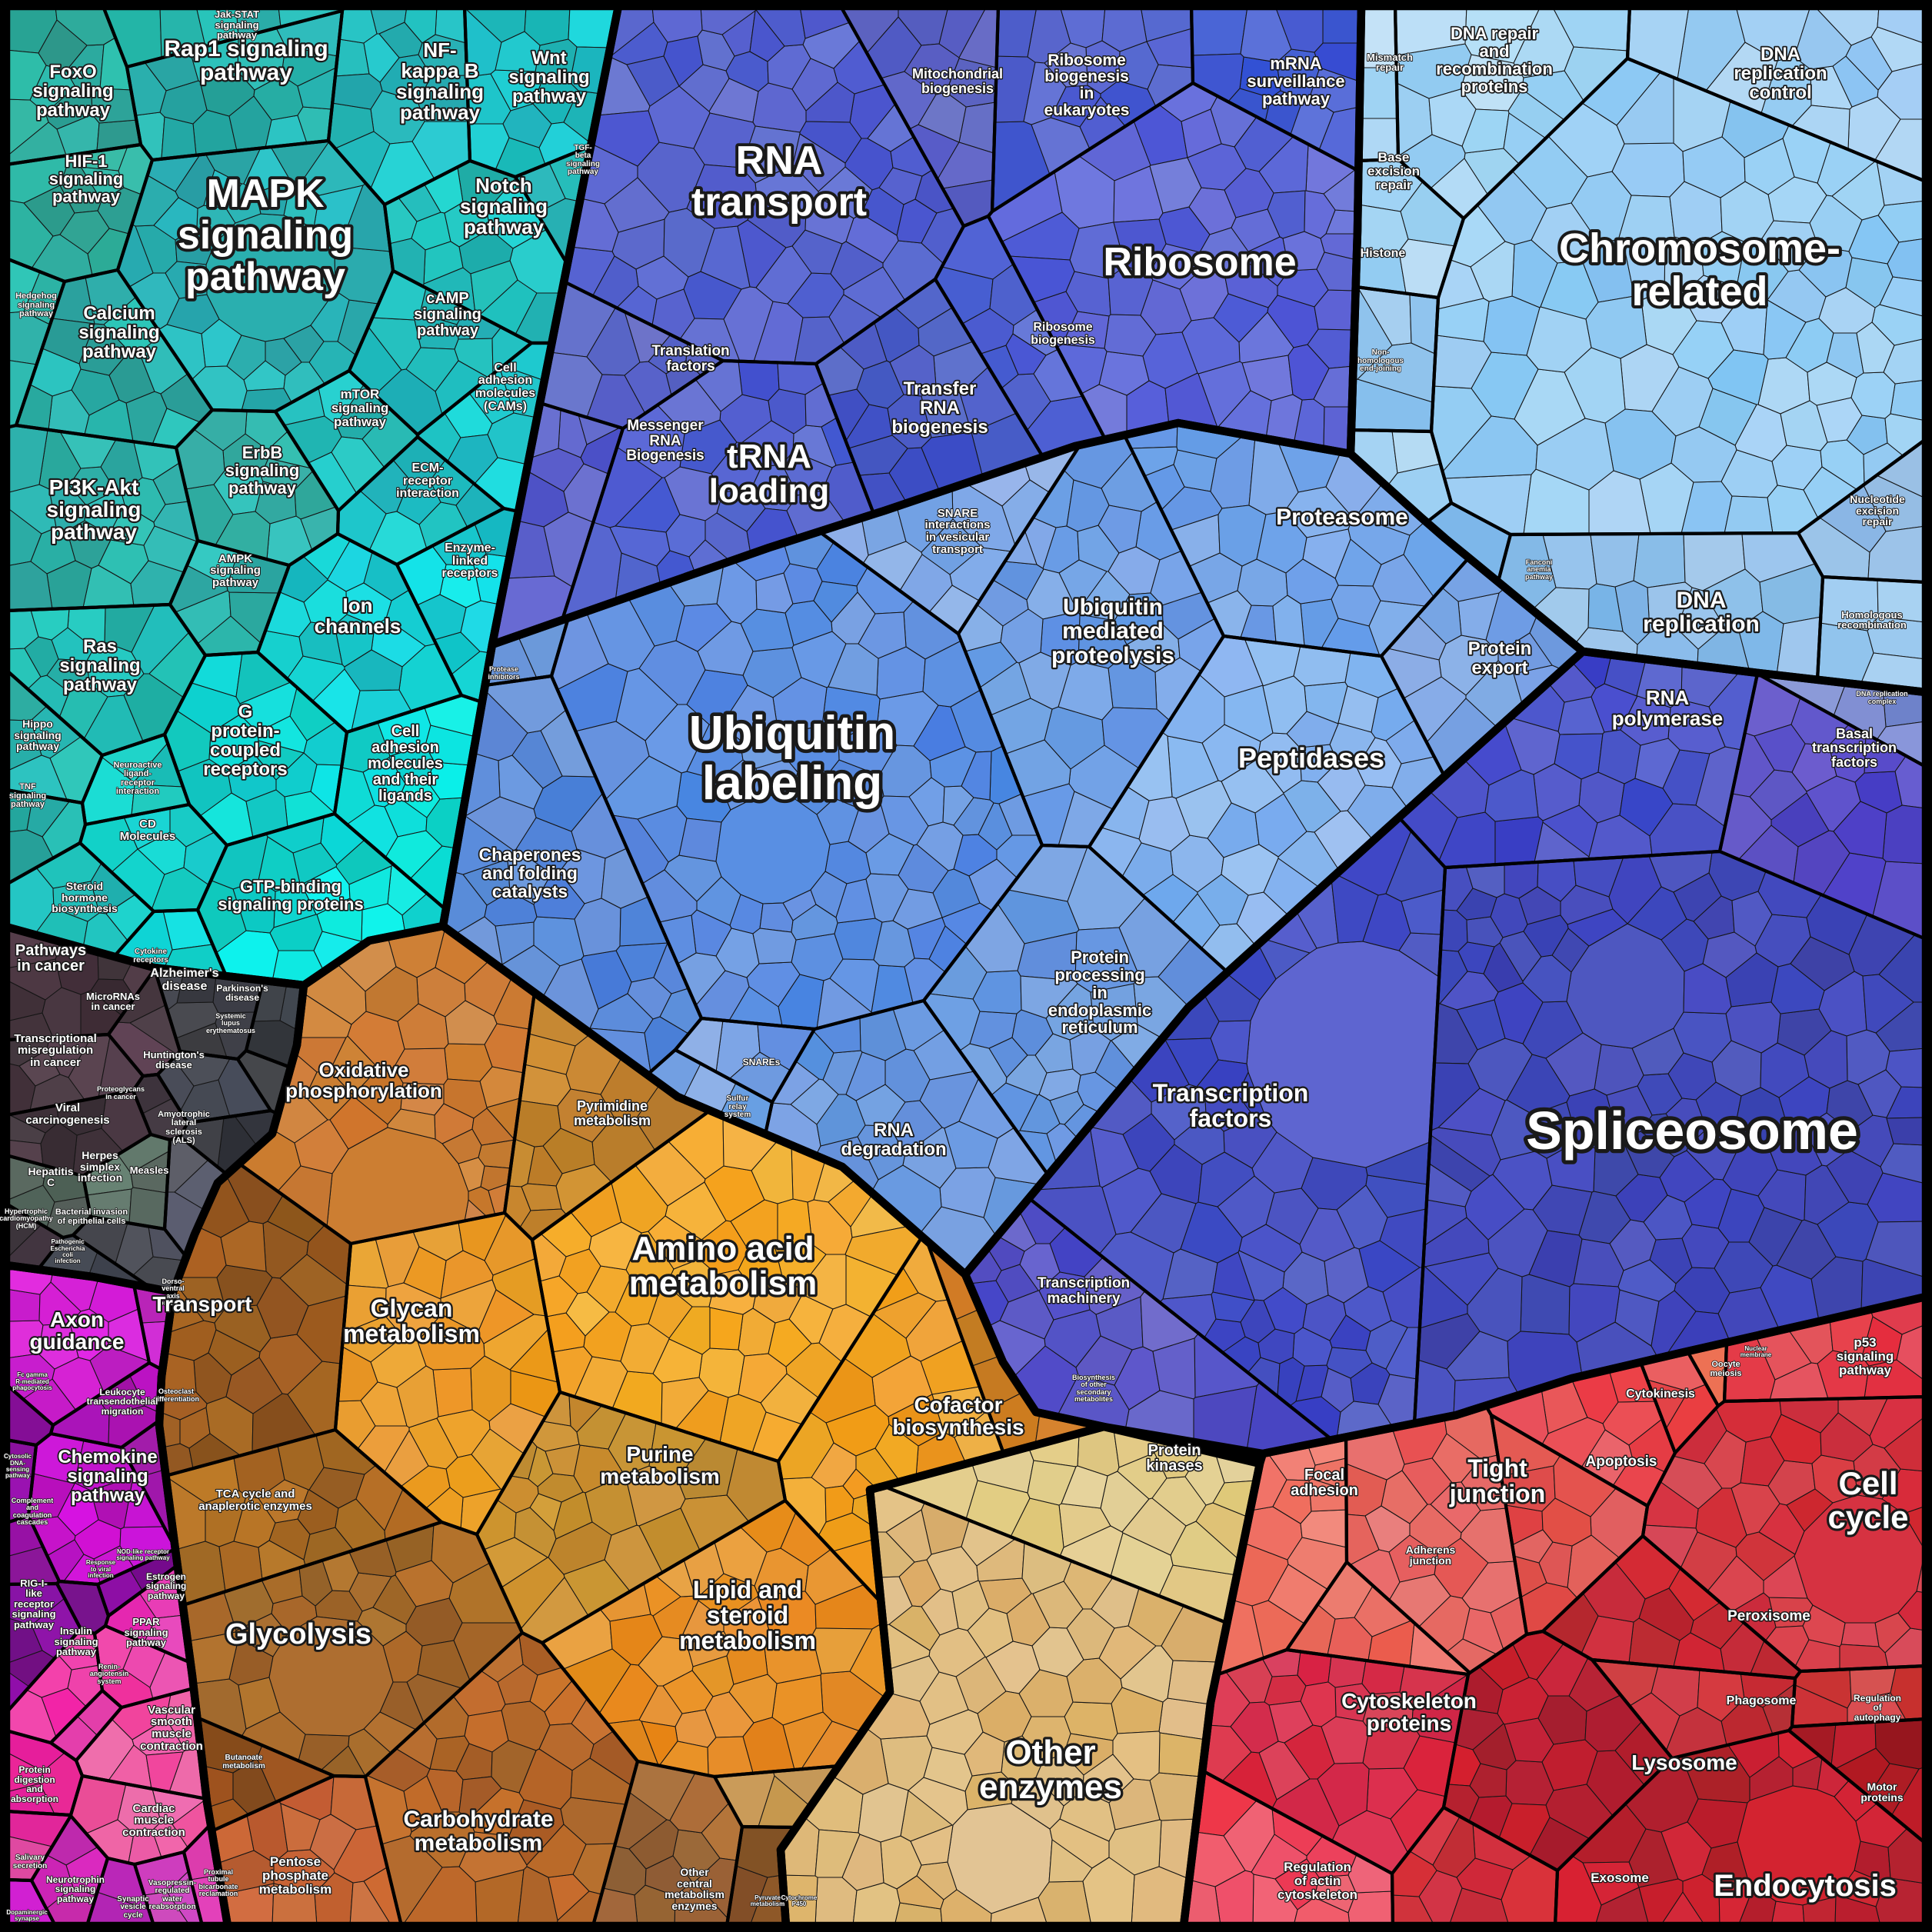  I want to click on svg-text: Spliceosome, so click(1692, 1131).